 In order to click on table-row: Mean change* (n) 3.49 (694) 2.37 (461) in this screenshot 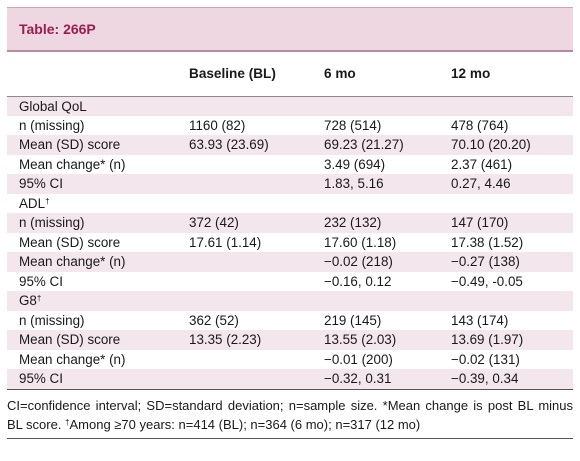, I will do `click(290, 165)`.